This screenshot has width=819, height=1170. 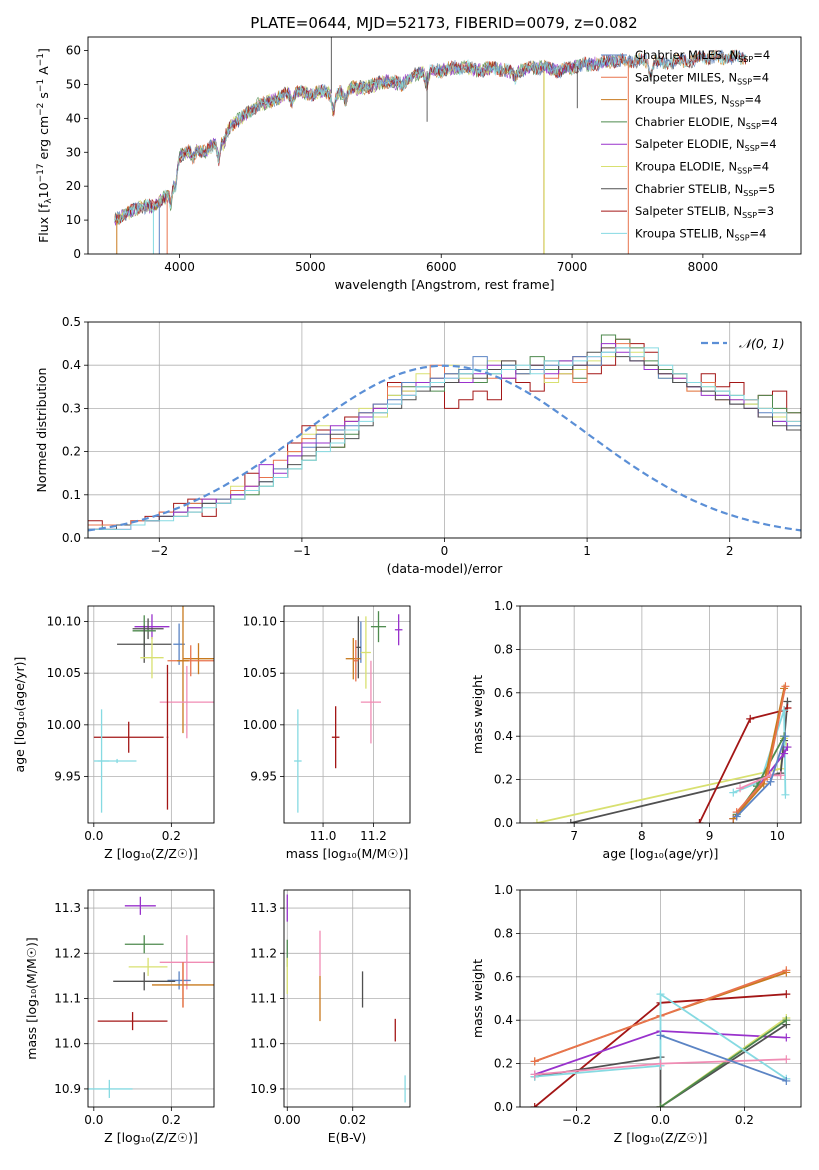 What do you see at coordinates (67, 1044) in the screenshot?
I see `y-tick-label: 11.0` at bounding box center [67, 1044].